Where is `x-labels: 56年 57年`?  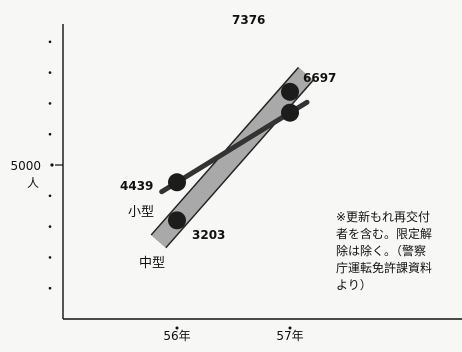
x-labels: 56年 57年 is located at coordinates (233, 336).